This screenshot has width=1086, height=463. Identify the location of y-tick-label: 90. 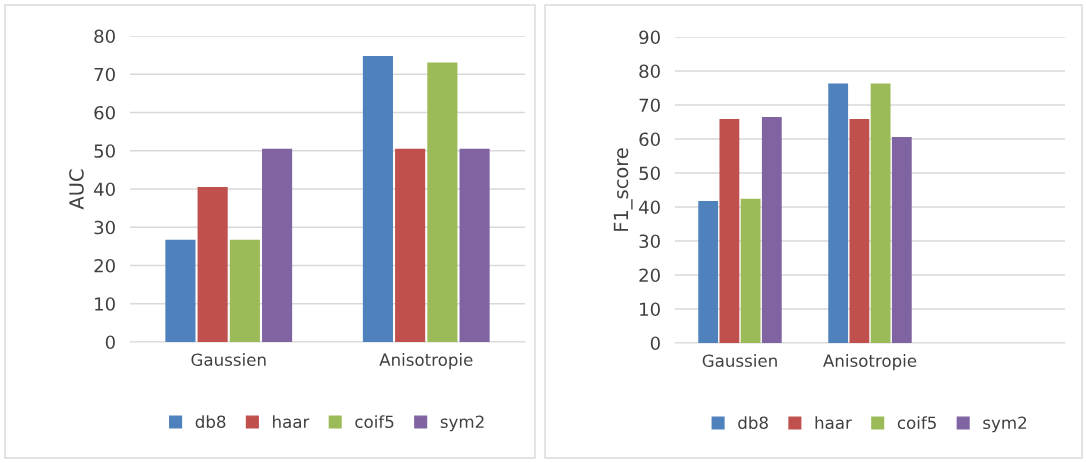
(649, 37).